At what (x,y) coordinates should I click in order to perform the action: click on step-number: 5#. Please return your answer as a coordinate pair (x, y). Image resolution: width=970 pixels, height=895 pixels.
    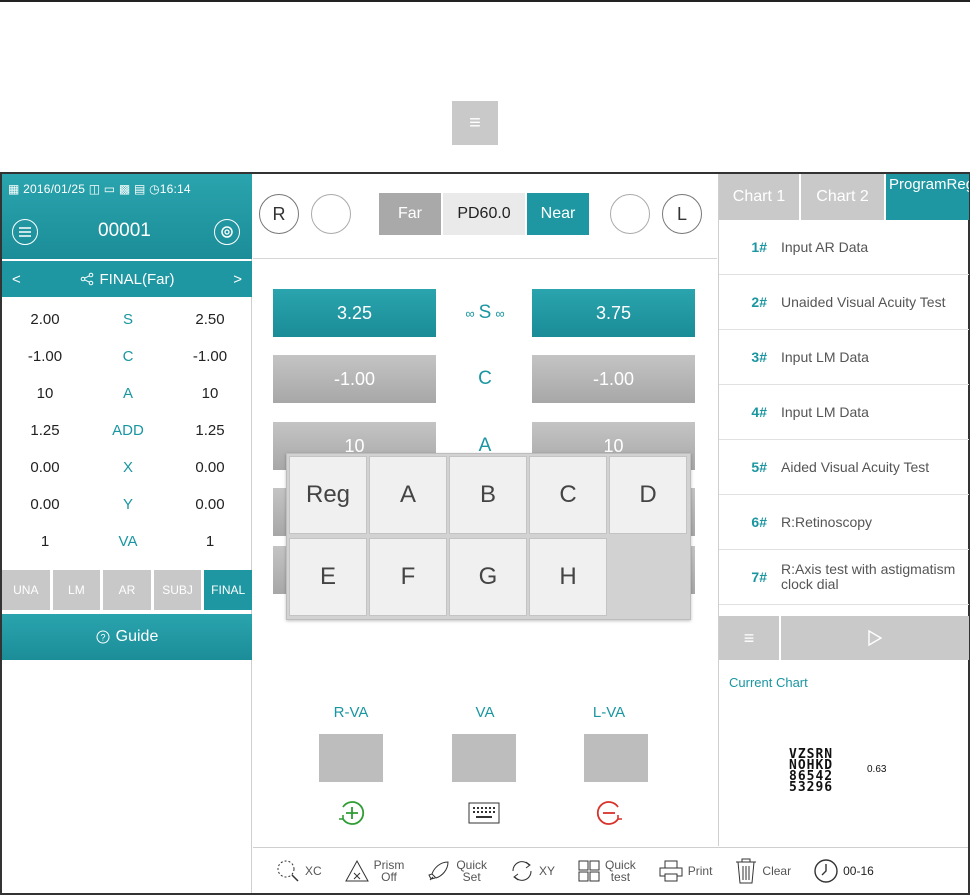
    Looking at the image, I should click on (759, 467).